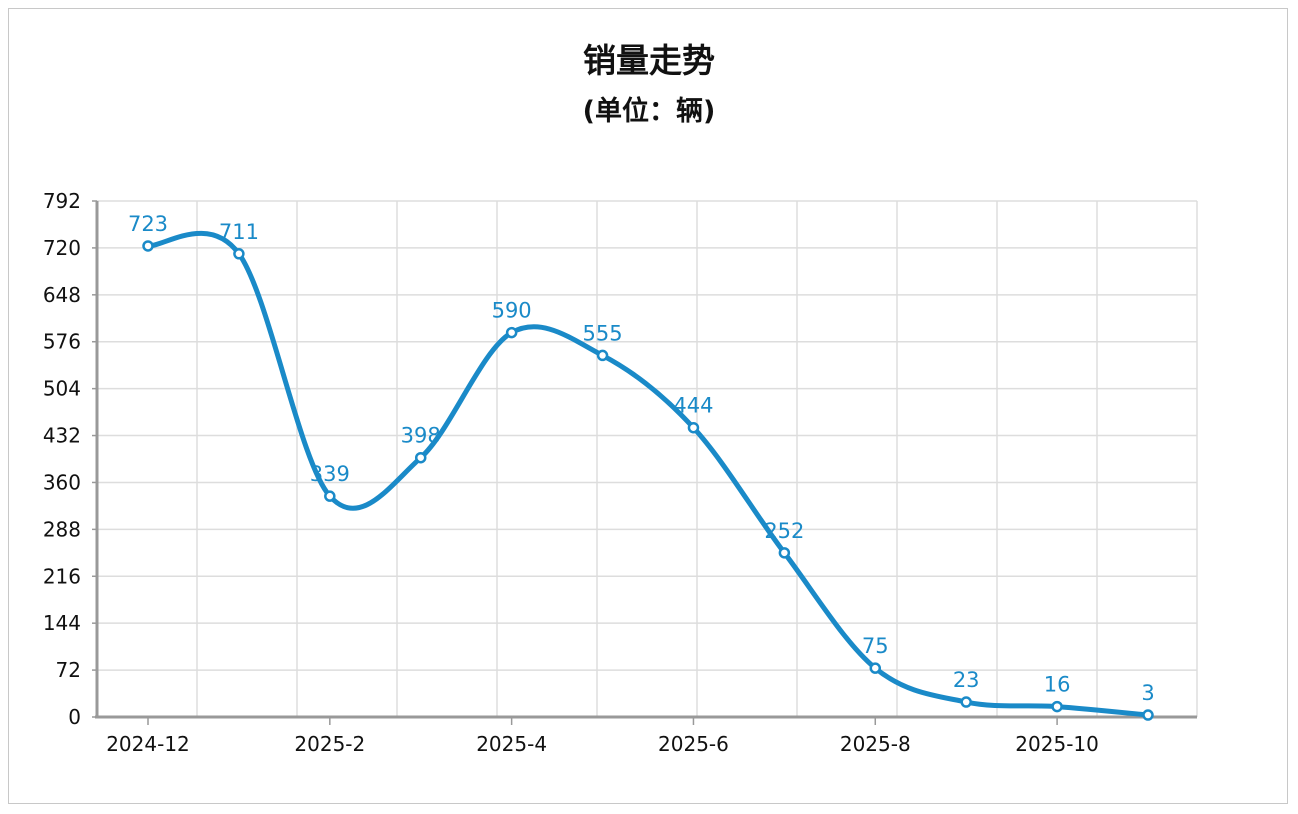  I want to click on x-tick-label: 2024-12, so click(148, 744).